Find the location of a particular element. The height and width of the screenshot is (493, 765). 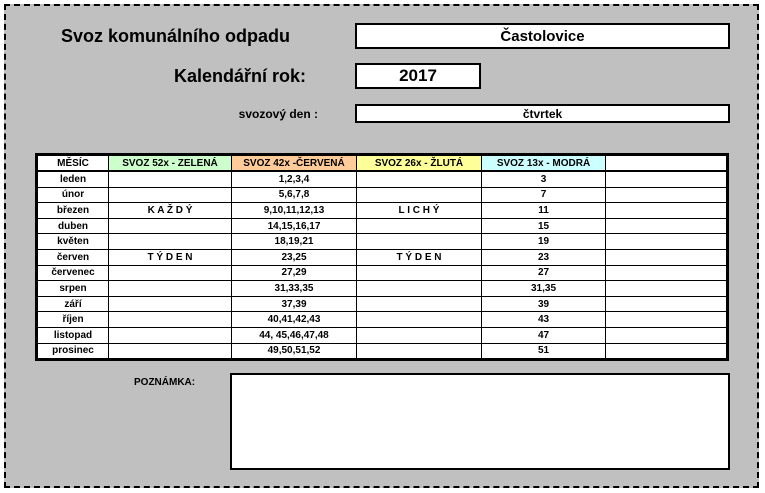

cell-blue: 31,35 is located at coordinates (543, 288).